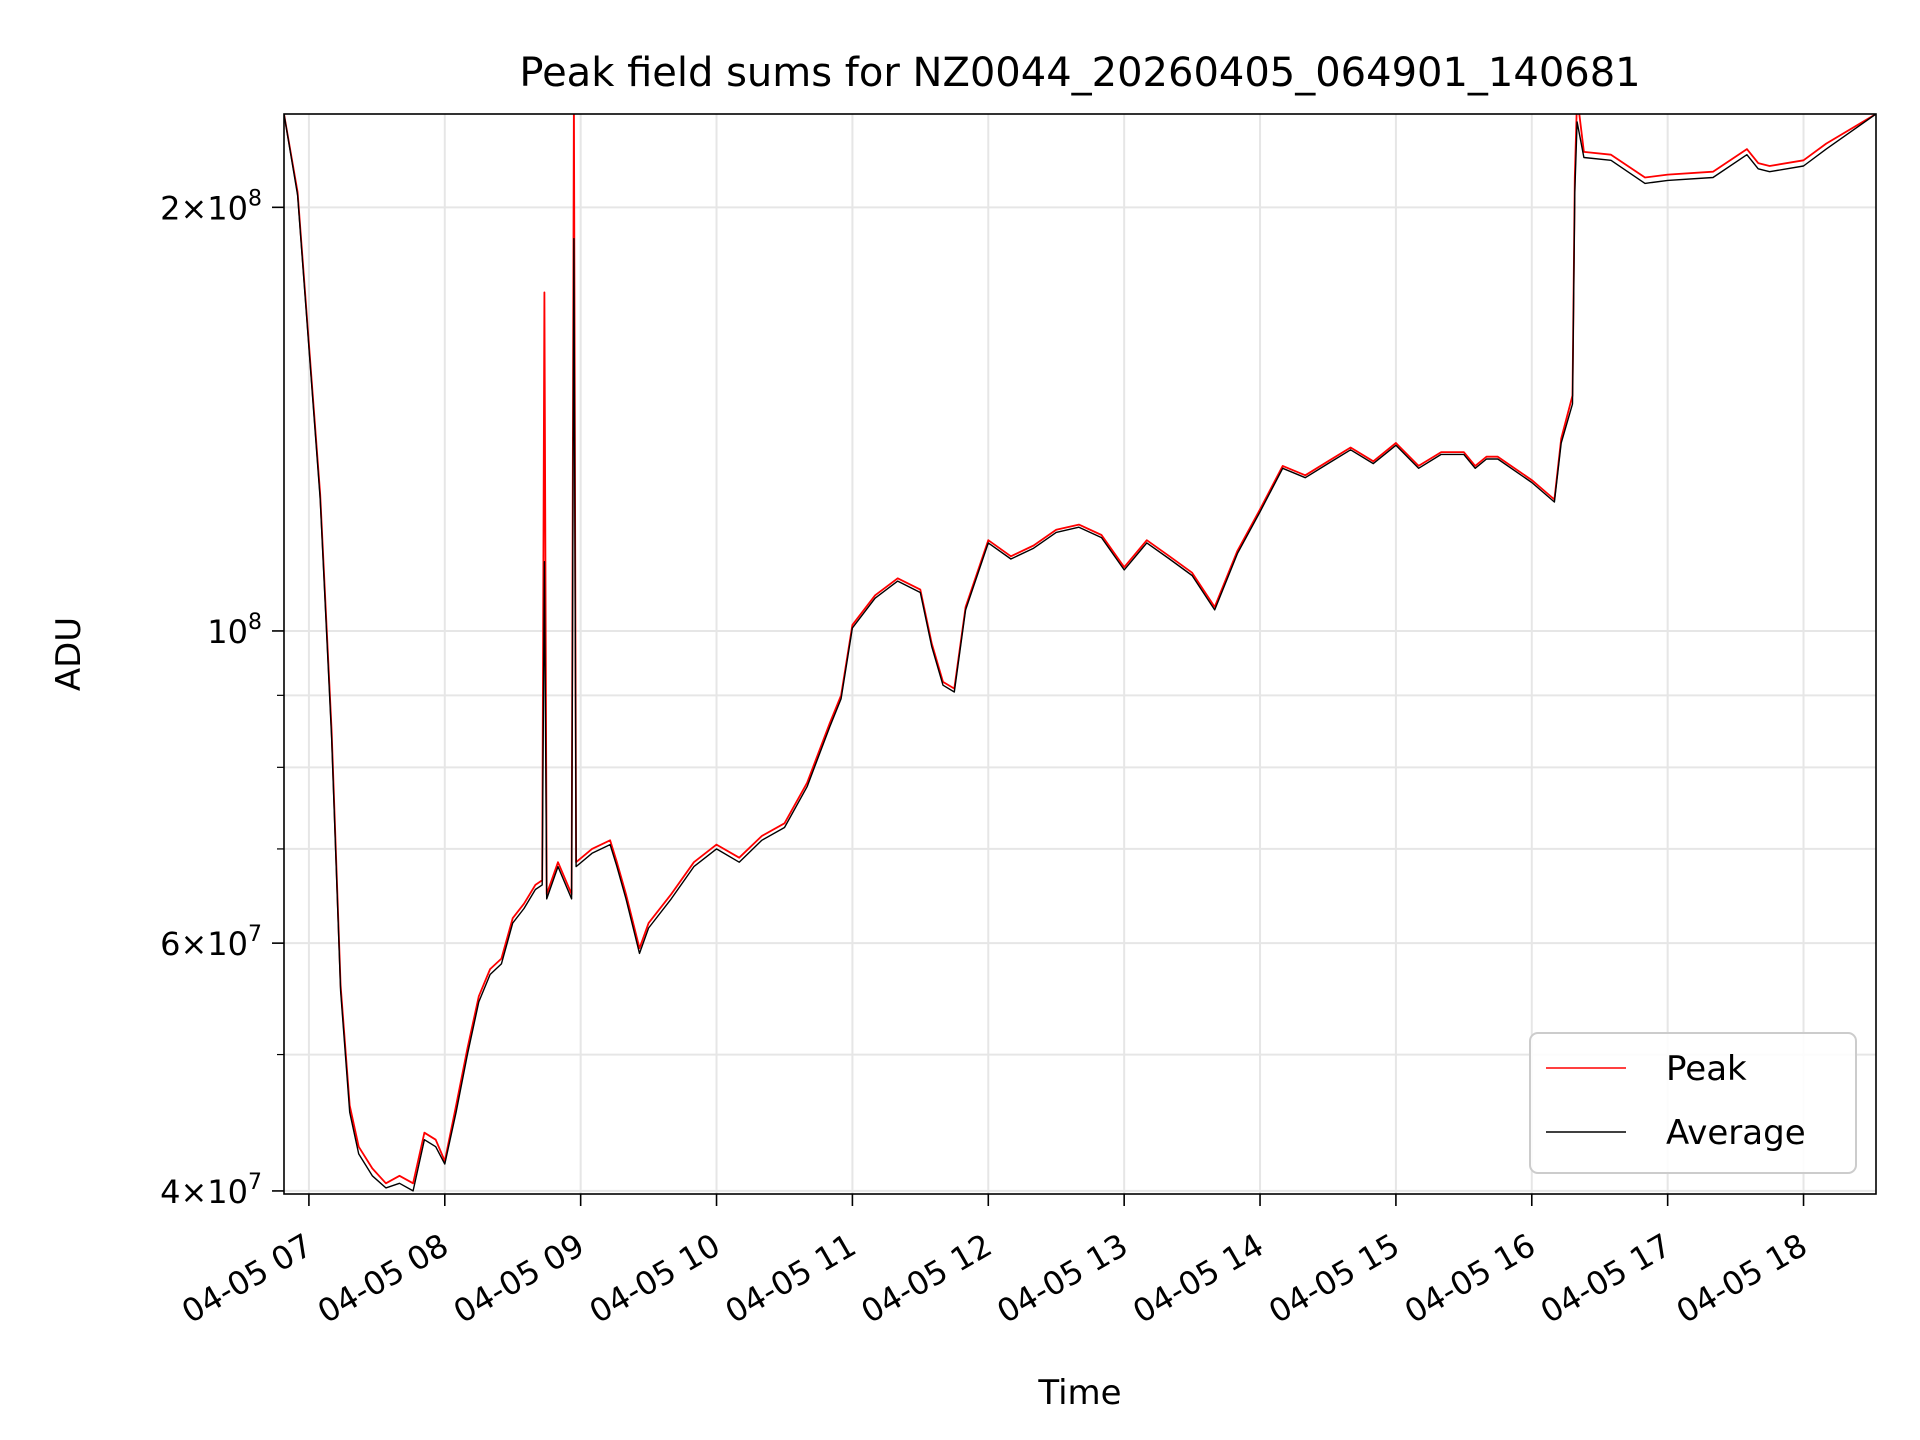  I want to click on y-tick-label: 2×108, so click(211, 206).